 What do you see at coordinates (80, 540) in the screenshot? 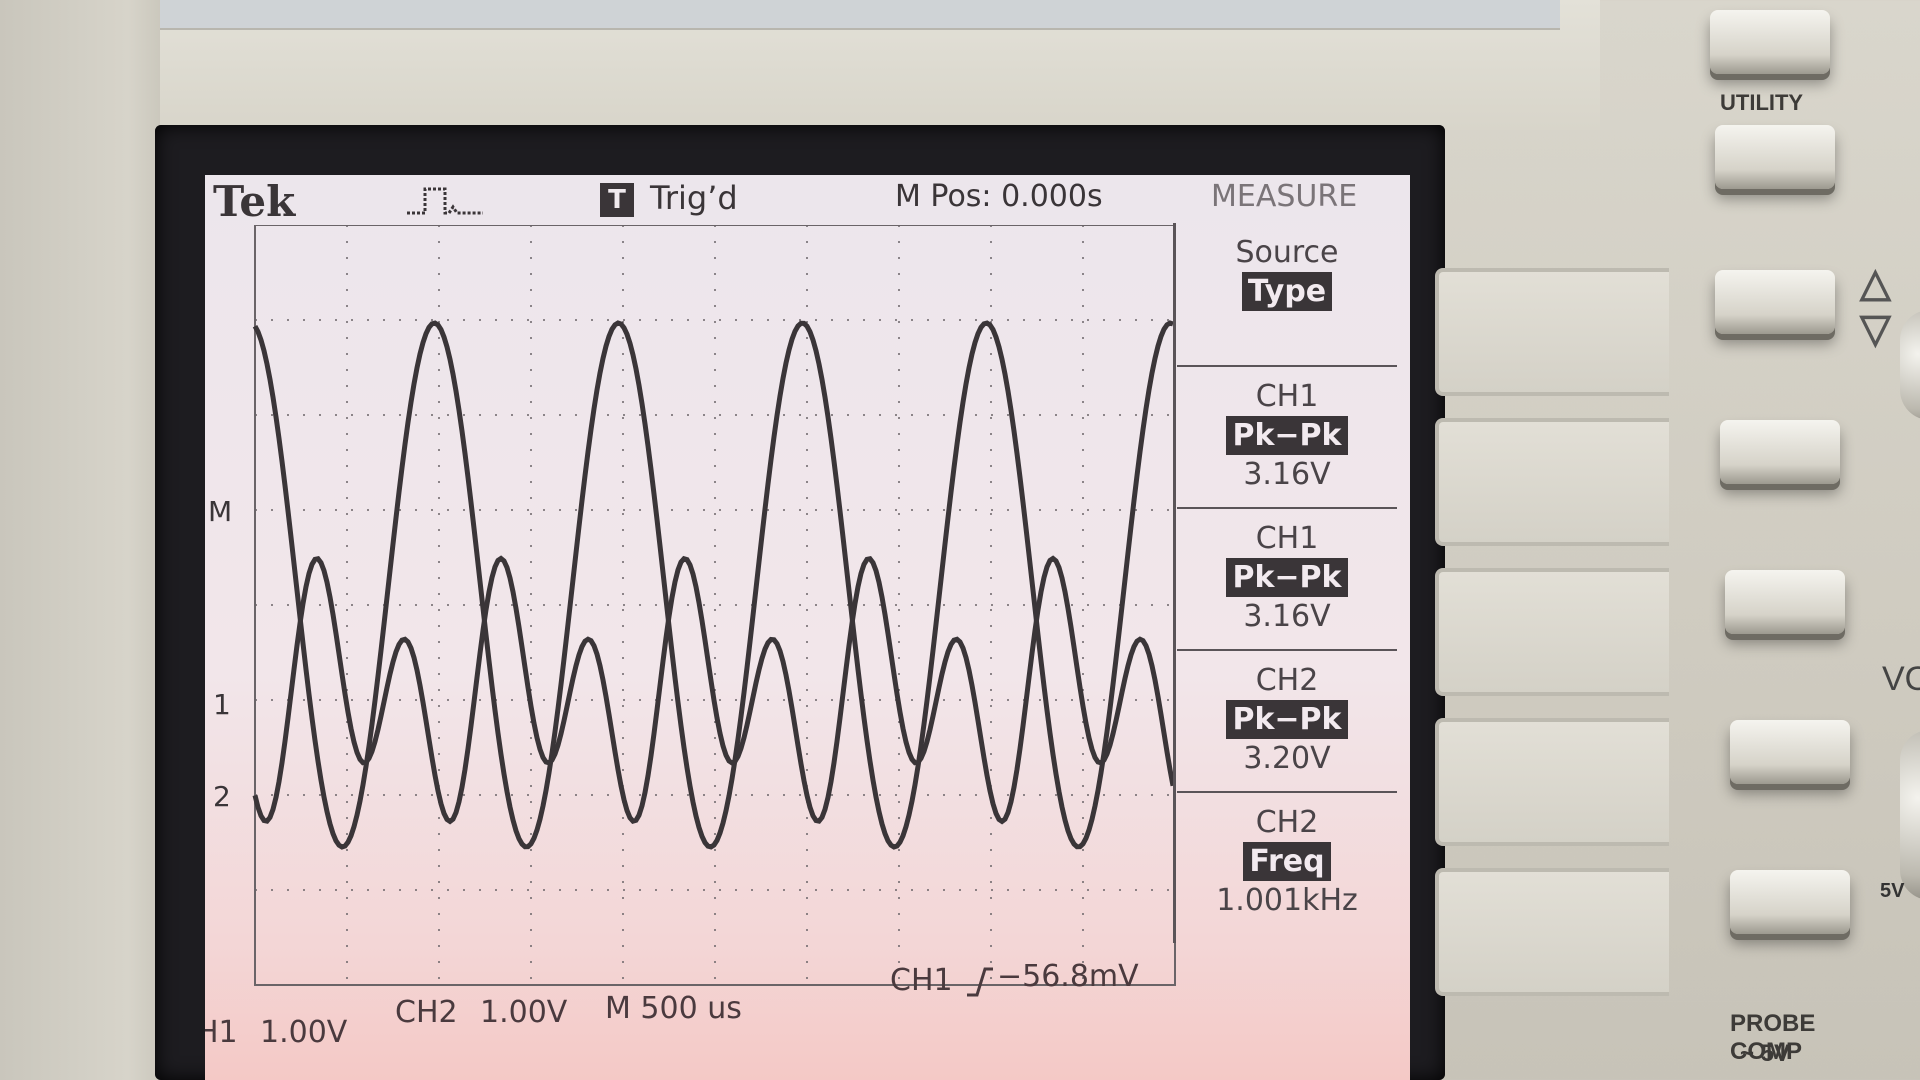
I see `scope-bezel-left` at bounding box center [80, 540].